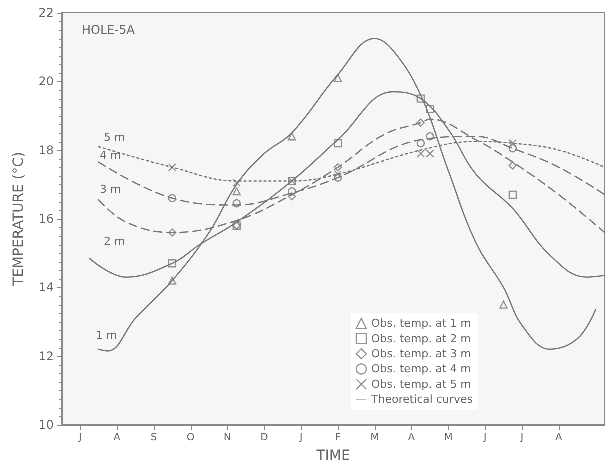  What do you see at coordinates (422, 339) in the screenshot?
I see `legend-label: Obs. temp. at 2 m` at bounding box center [422, 339].